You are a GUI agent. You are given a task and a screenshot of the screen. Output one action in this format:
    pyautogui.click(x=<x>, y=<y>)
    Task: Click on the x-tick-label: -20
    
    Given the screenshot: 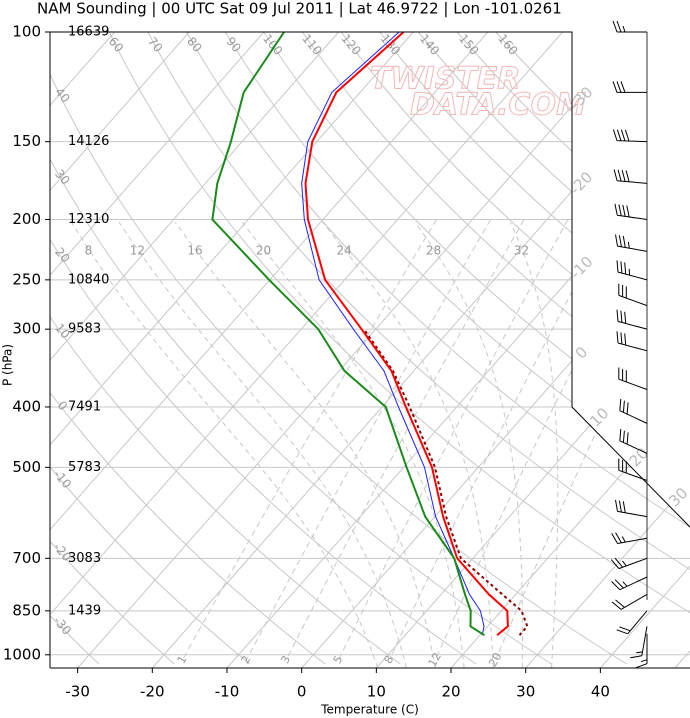 What is the action you would take?
    pyautogui.click(x=152, y=692)
    